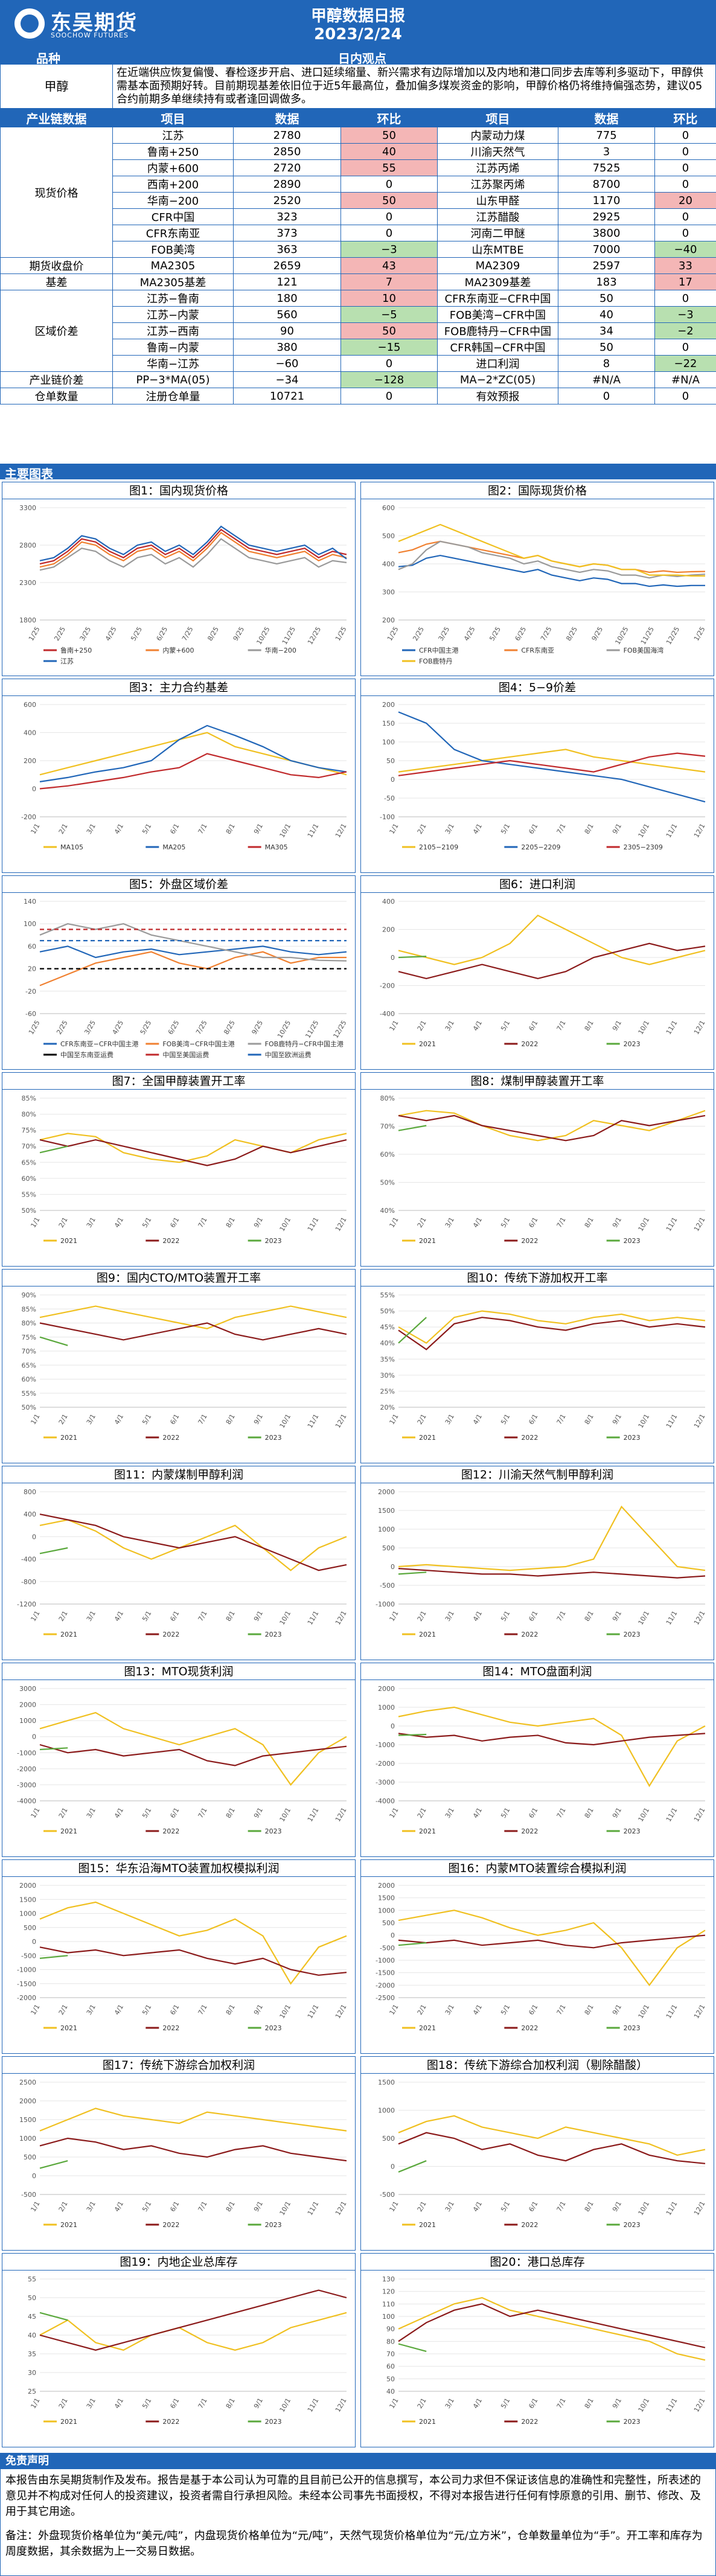 This screenshot has width=716, height=2576. Describe the element at coordinates (188, 633) in the screenshot. I see `x-tick-label: 7/25` at that location.